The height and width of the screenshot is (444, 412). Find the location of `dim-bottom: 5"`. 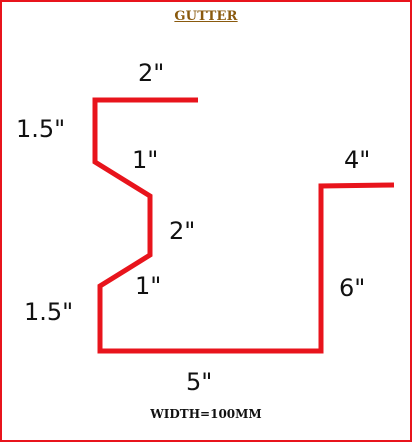

dim-bottom: 5" is located at coordinates (199, 382).